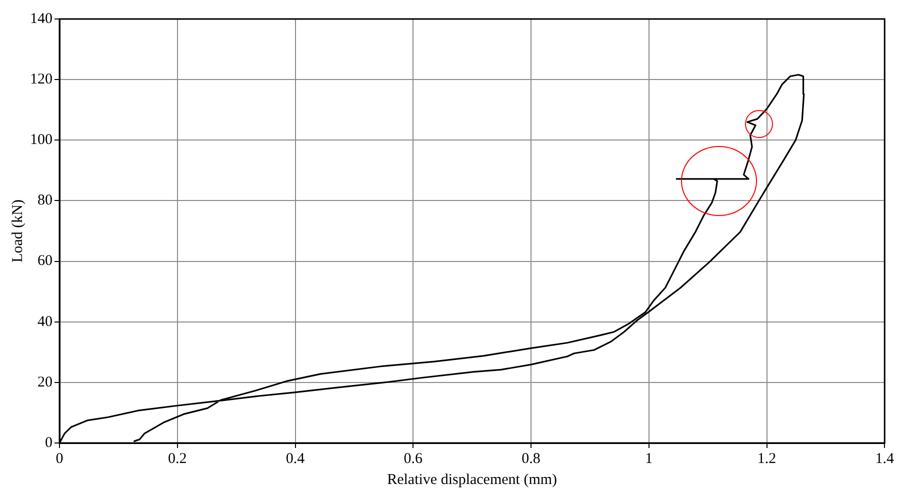  Describe the element at coordinates (413, 458) in the screenshot. I see `x-tick-label: 0.6` at that location.